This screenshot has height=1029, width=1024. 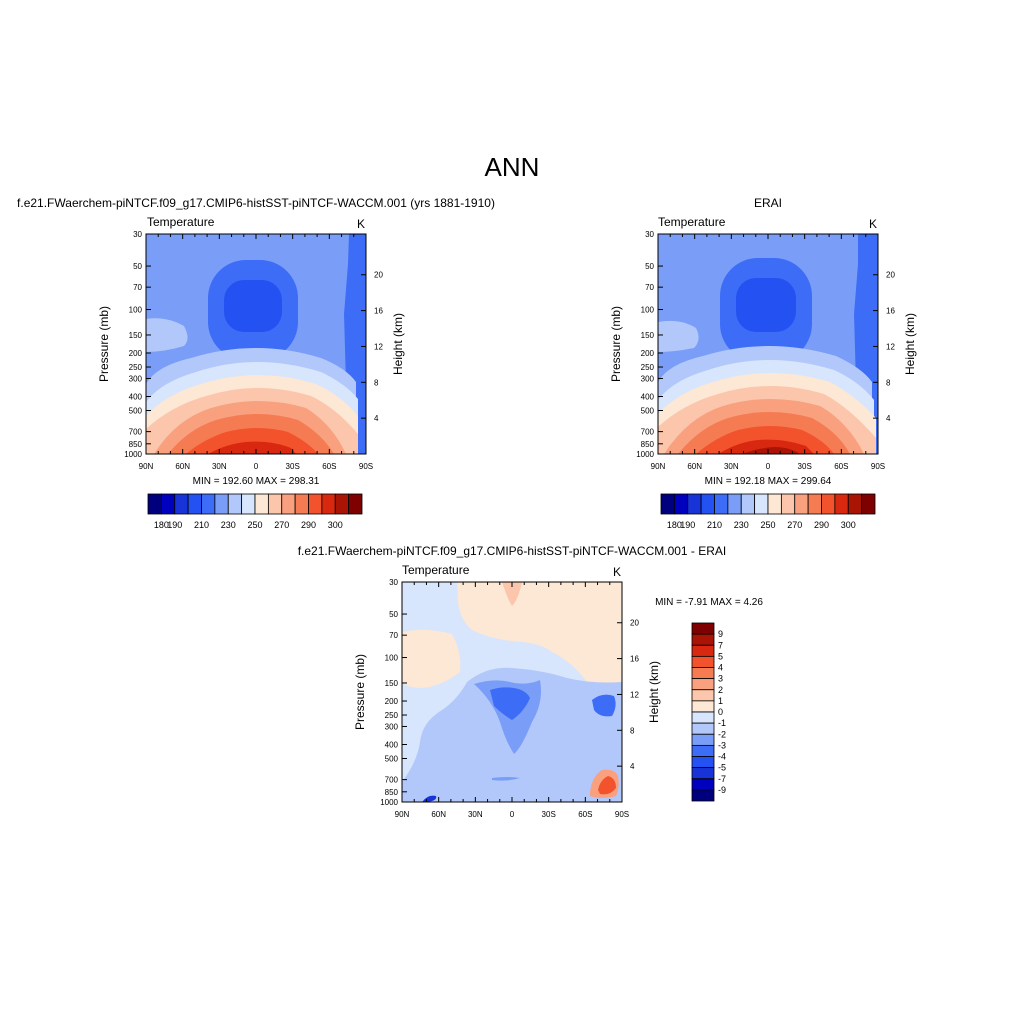 I want to click on y2-axis-title-obs: Height (km), so click(x=910, y=344).